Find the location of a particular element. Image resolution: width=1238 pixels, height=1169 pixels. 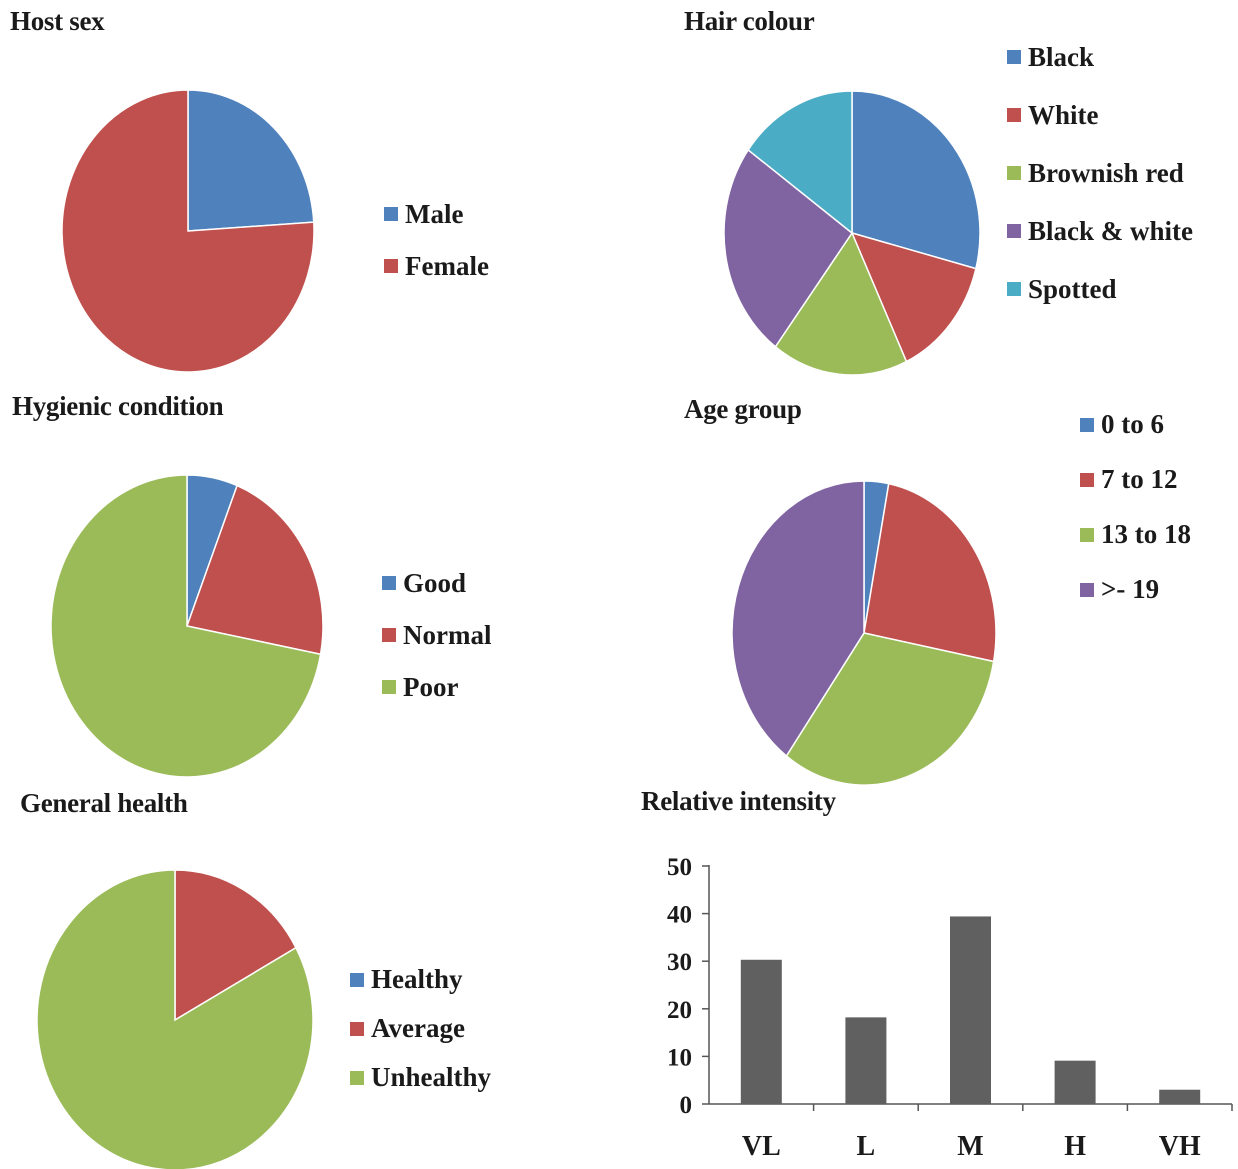

bar-vl is located at coordinates (761, 1031).